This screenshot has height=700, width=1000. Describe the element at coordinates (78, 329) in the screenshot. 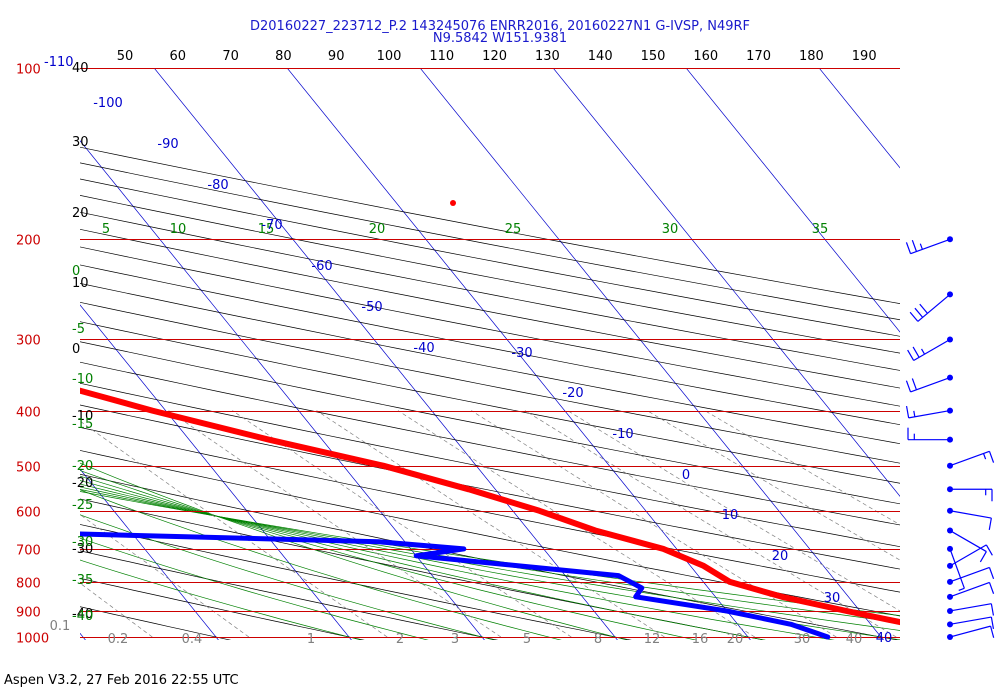

I see `moist-adiabat-label: -5` at that location.